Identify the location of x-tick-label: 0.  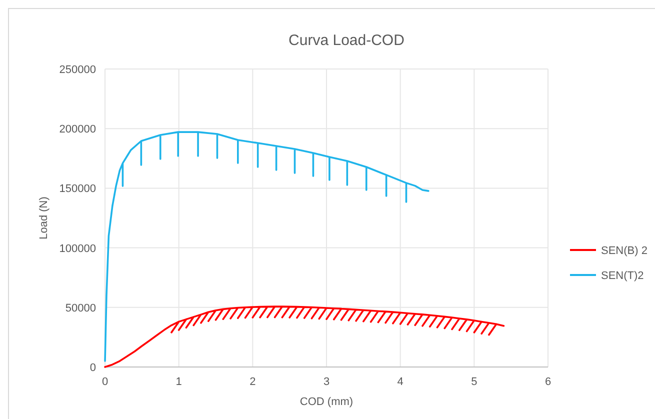
(105, 382).